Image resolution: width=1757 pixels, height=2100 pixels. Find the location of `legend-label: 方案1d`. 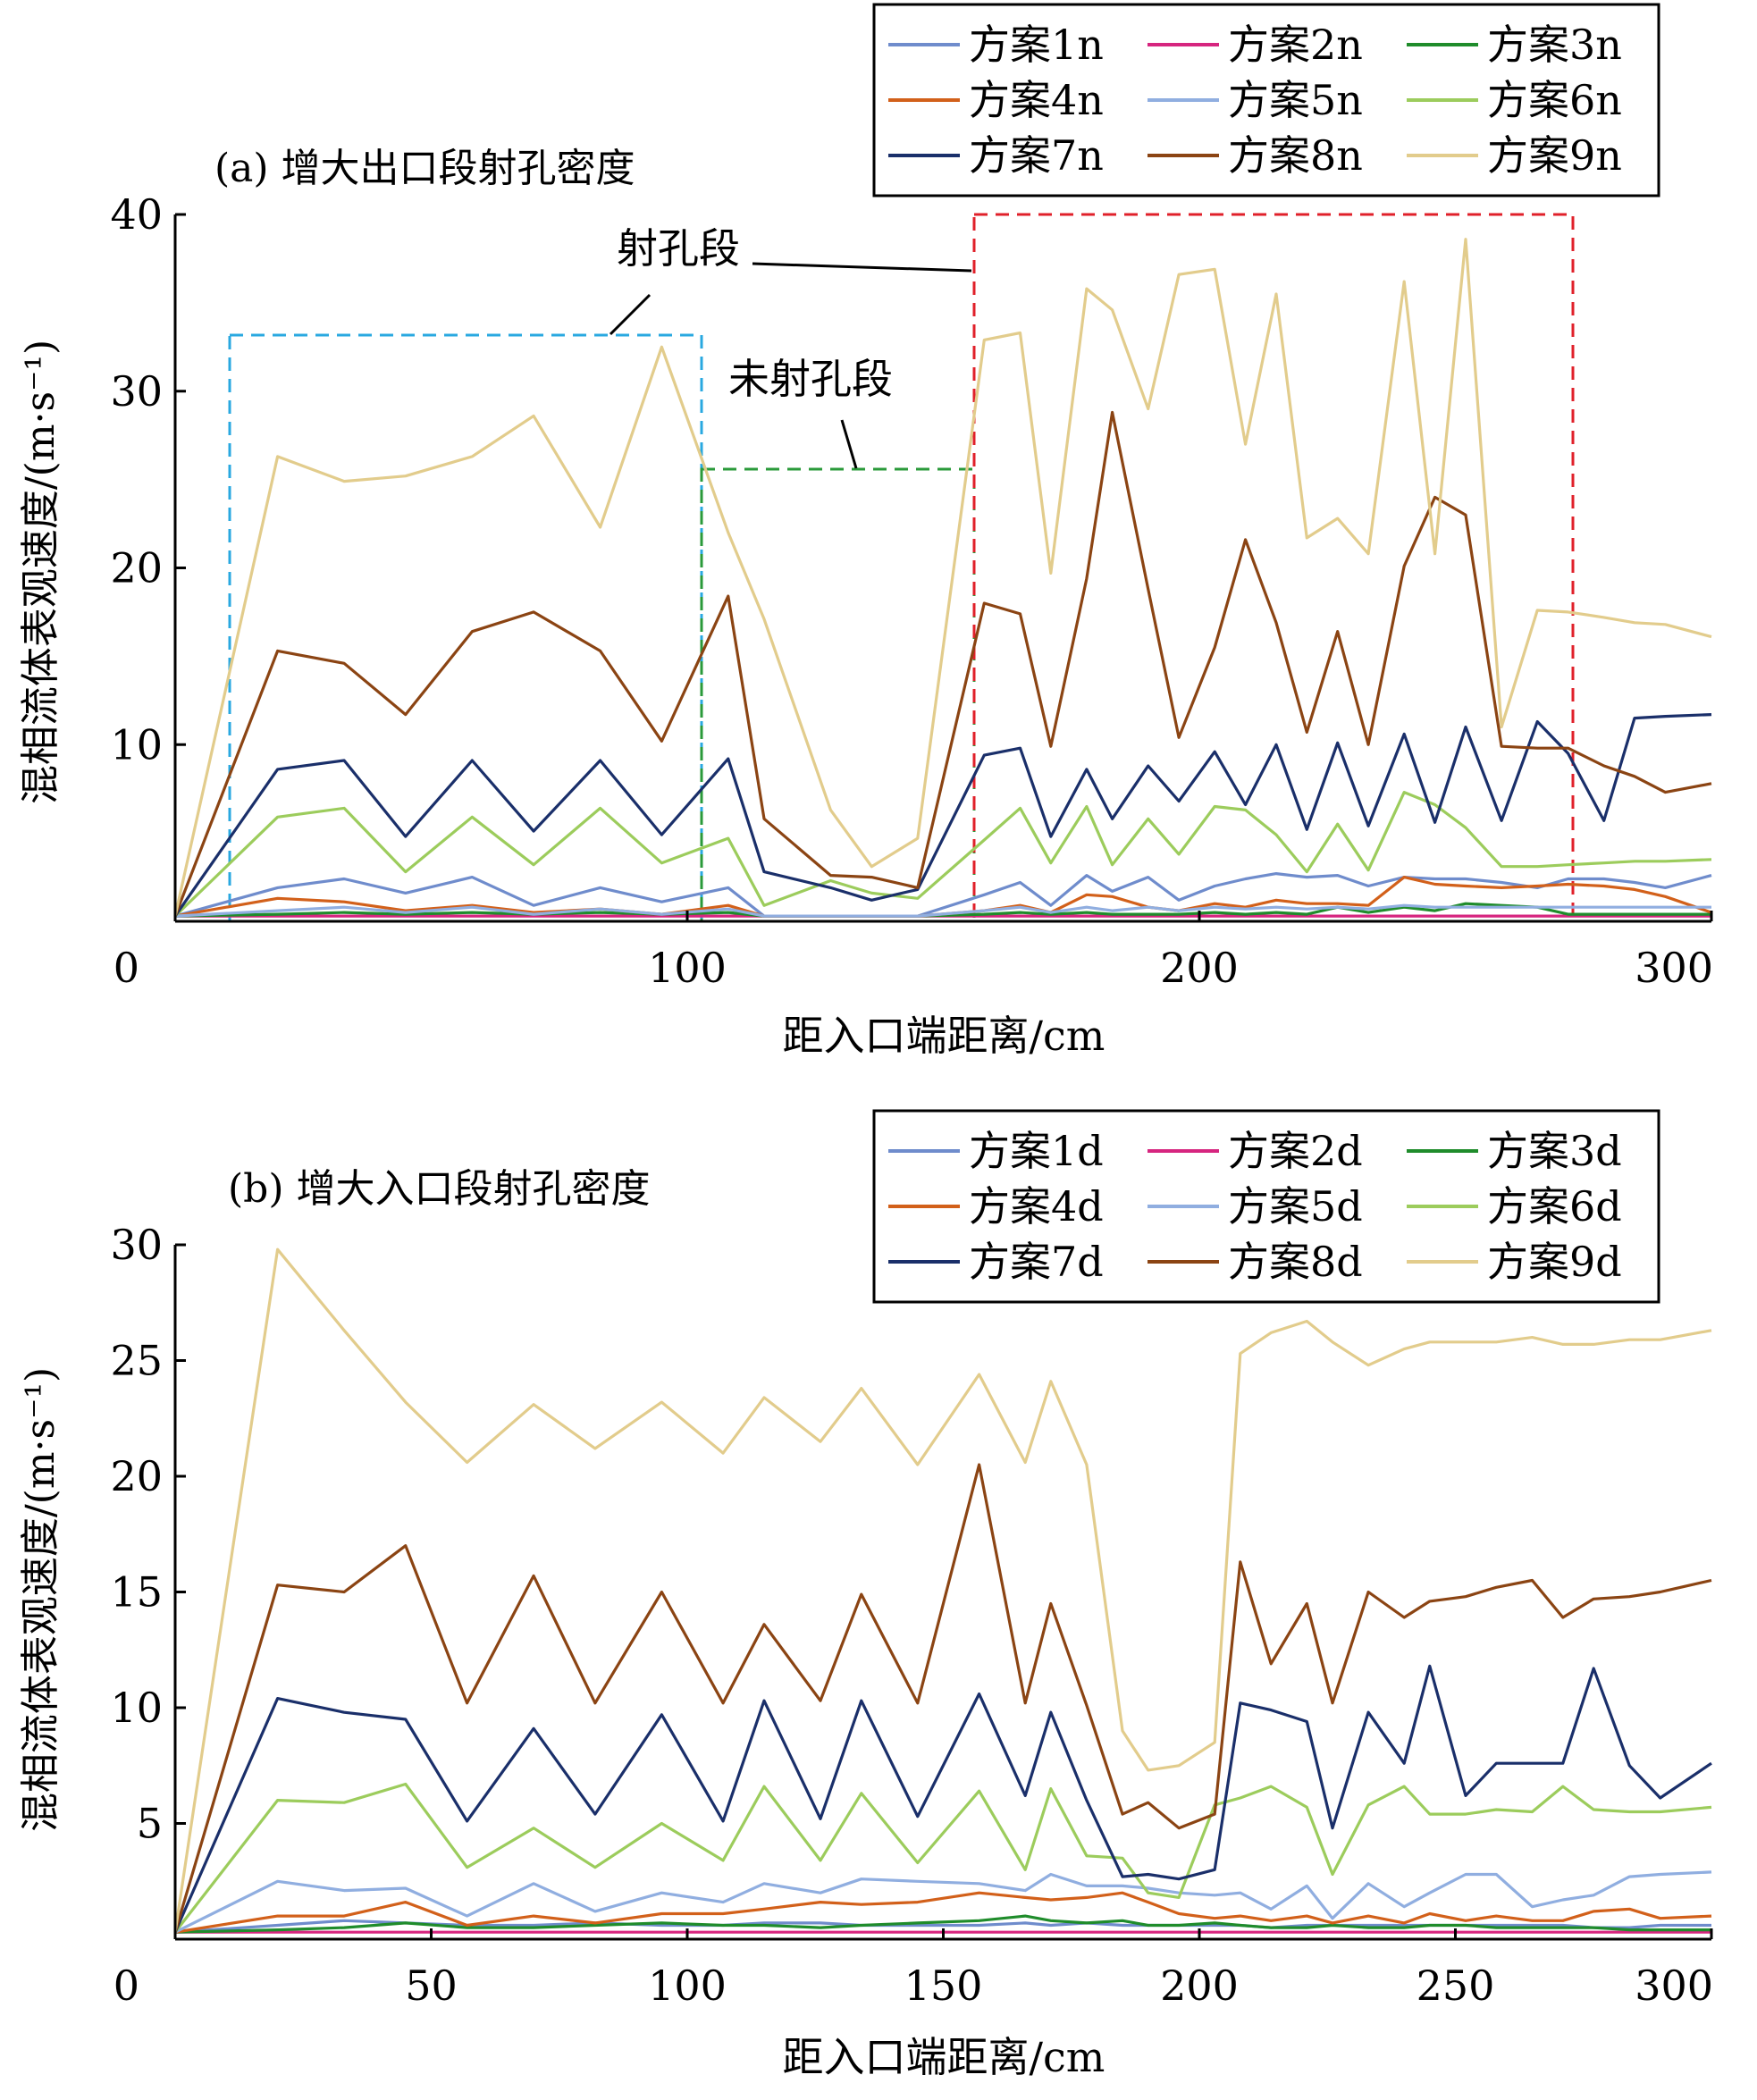

legend-label: 方案1d is located at coordinates (1036, 1151).